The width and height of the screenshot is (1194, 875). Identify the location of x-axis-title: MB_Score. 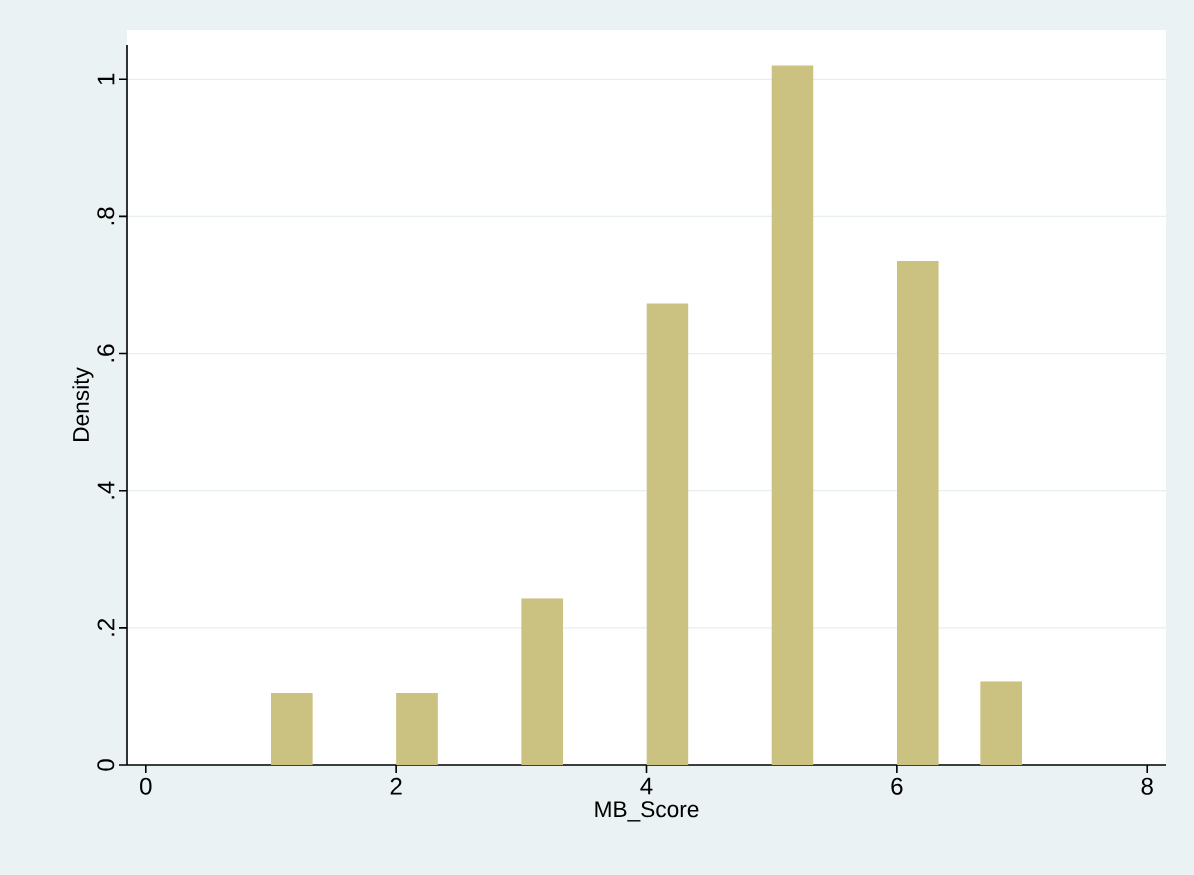
(647, 811).